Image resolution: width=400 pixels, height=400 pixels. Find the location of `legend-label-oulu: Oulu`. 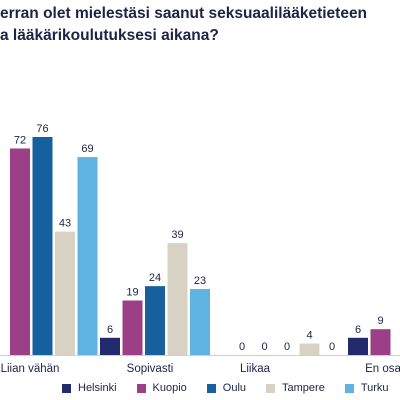

legend-label-oulu: Oulu is located at coordinates (234, 388).